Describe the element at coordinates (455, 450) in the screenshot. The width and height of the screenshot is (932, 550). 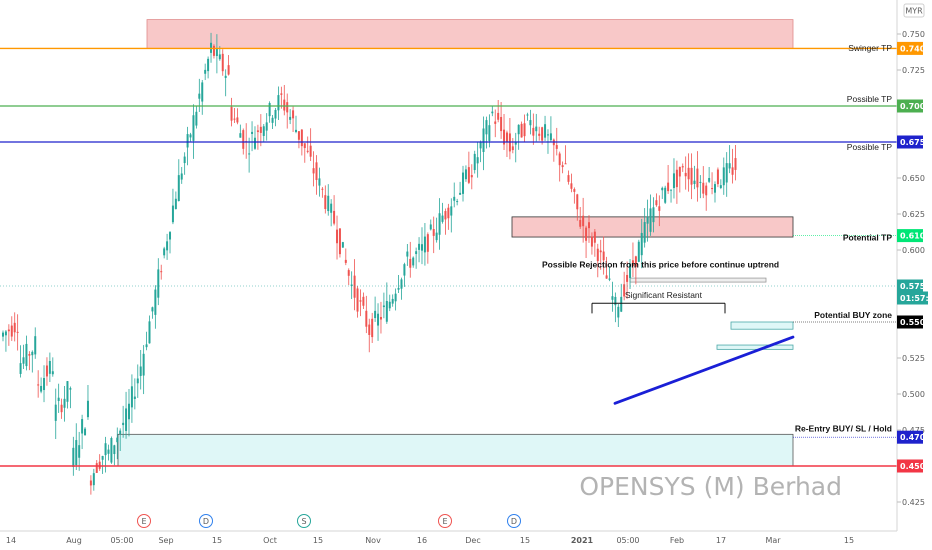
I see `demand-zone` at that location.